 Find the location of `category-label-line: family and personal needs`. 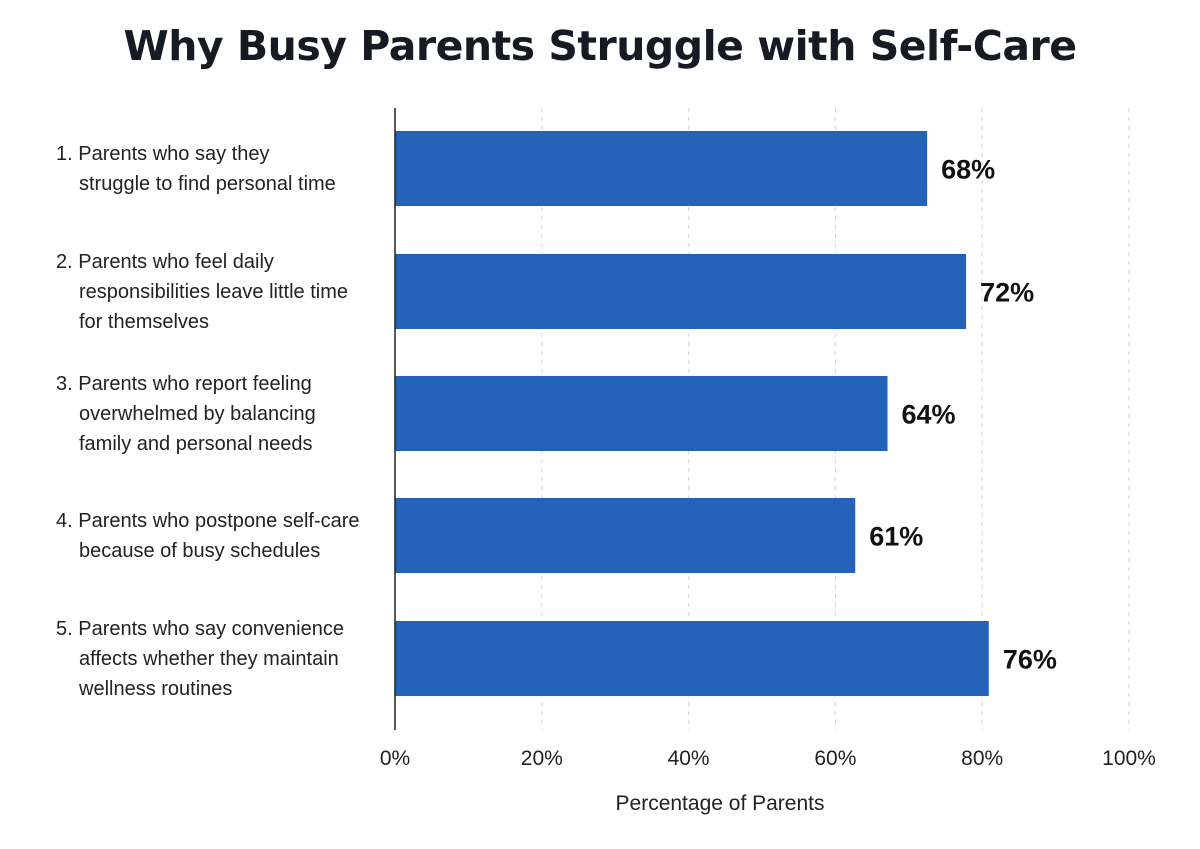

category-label-line: family and personal needs is located at coordinates (196, 443).